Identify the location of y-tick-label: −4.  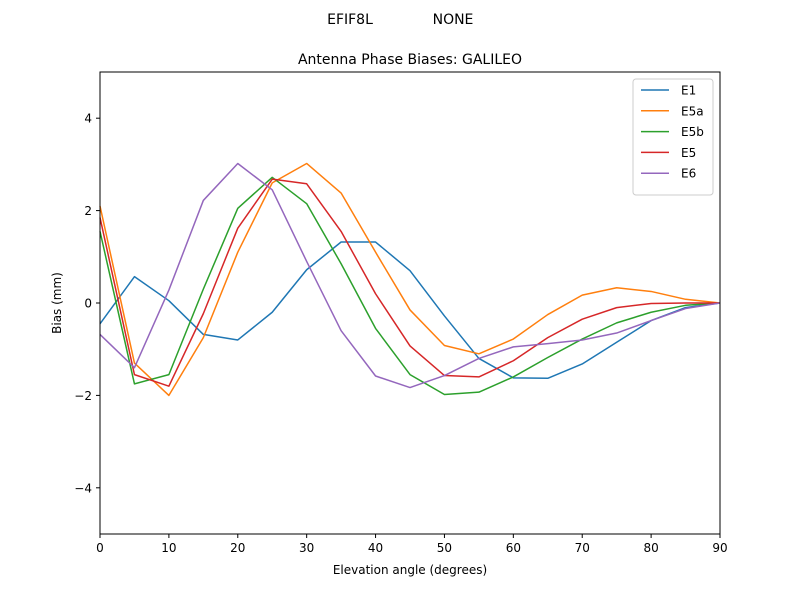
(83, 488).